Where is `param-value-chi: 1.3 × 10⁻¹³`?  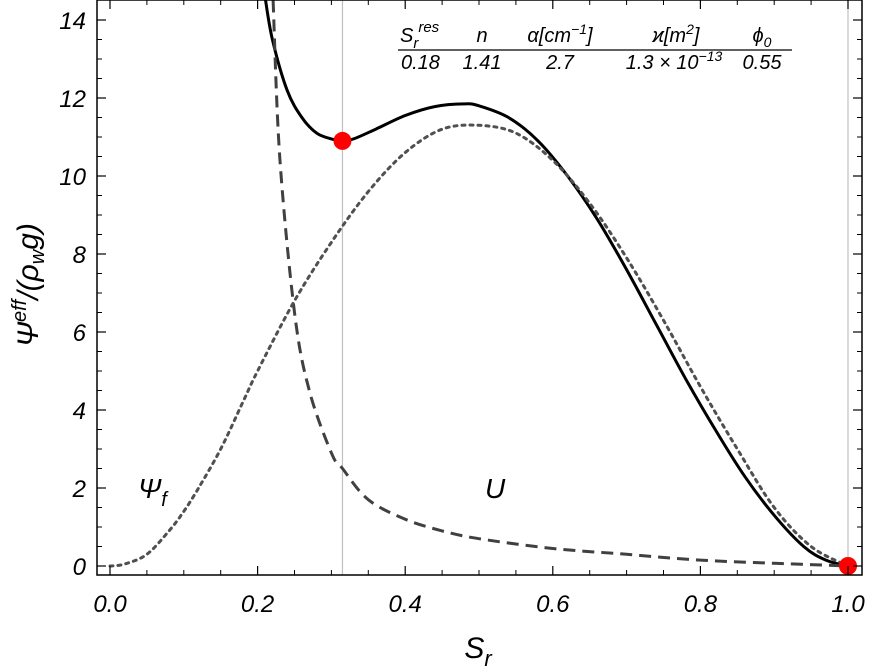
param-value-chi: 1.3 × 10⁻¹³ is located at coordinates (674, 61).